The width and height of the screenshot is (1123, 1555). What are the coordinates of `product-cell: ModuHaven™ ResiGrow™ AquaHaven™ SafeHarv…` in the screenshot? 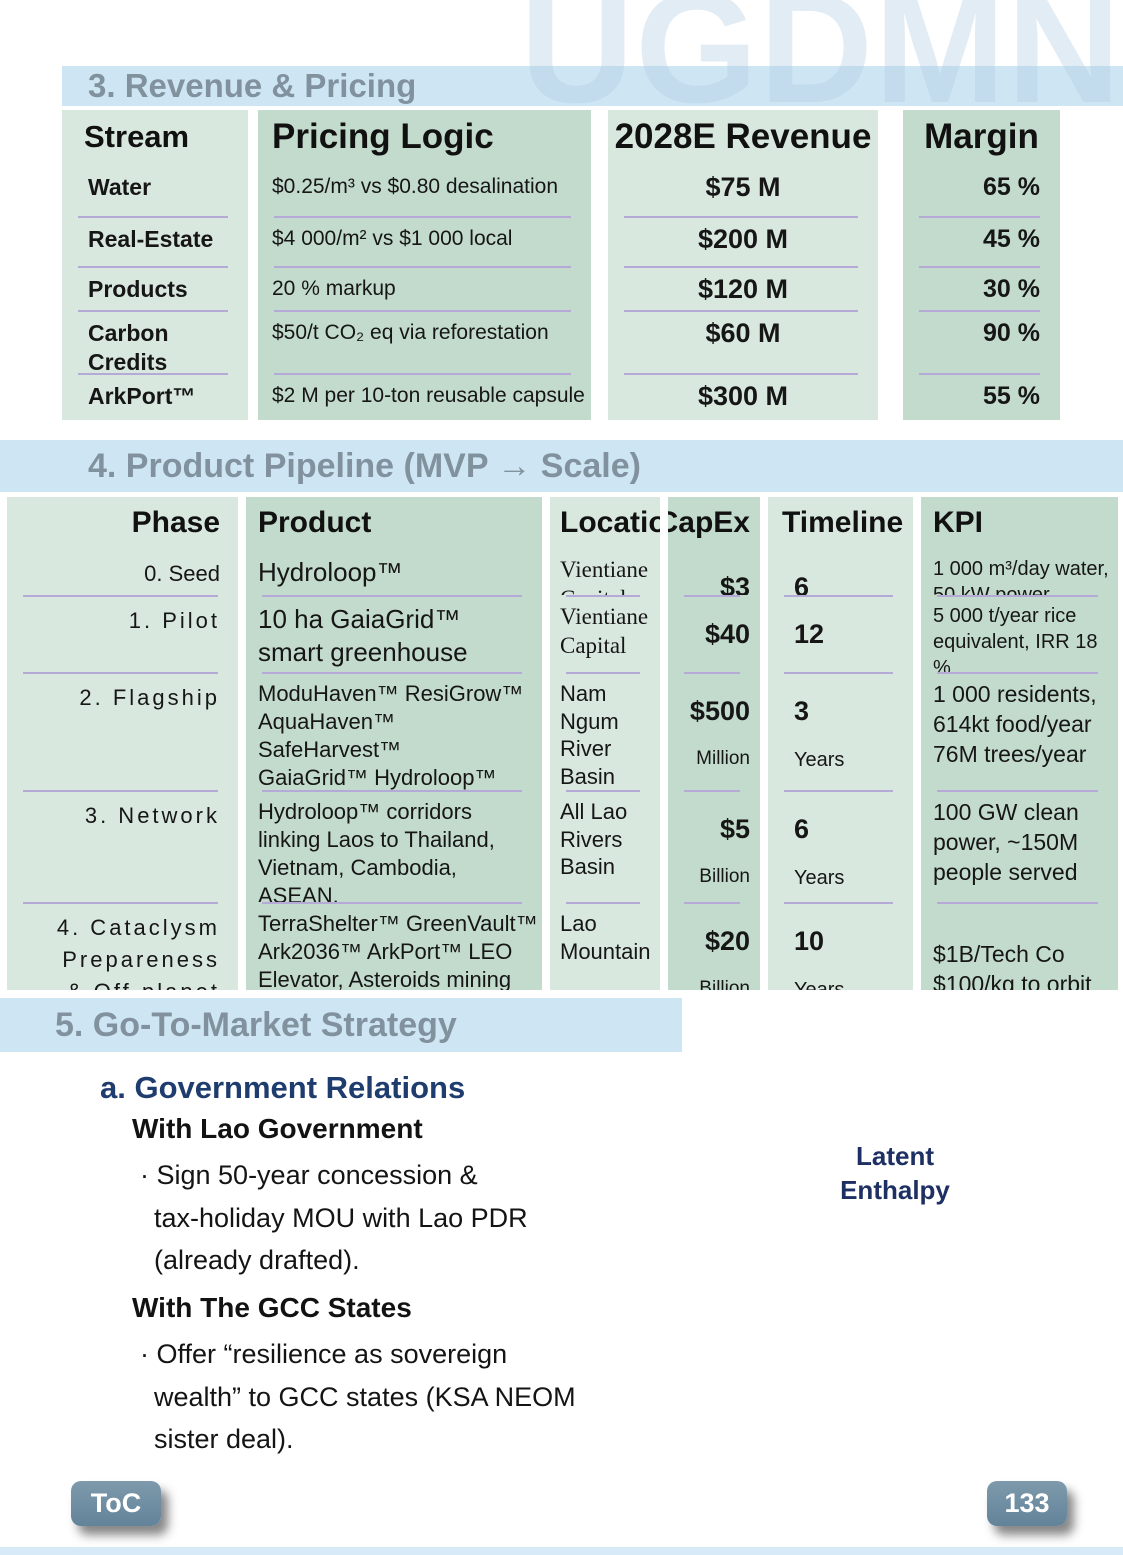 It's located at (394, 731).